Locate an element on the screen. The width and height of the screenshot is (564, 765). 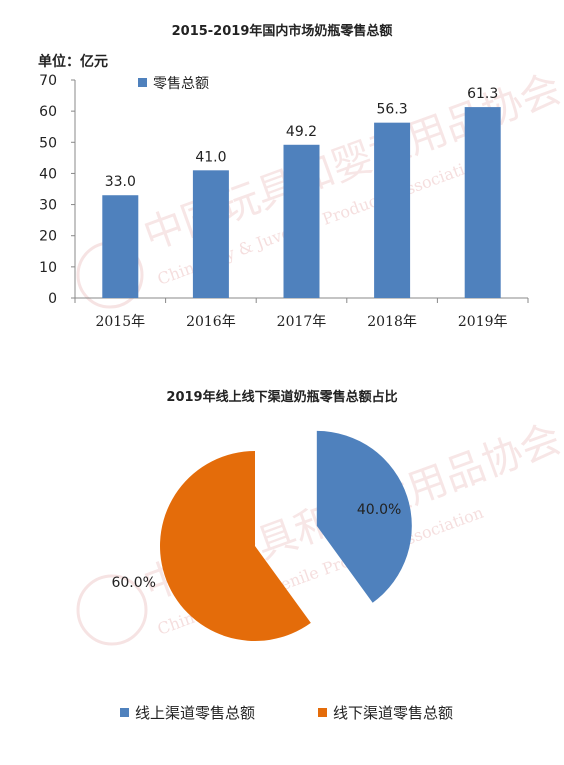
legend-label: 零售总额 is located at coordinates (181, 84).